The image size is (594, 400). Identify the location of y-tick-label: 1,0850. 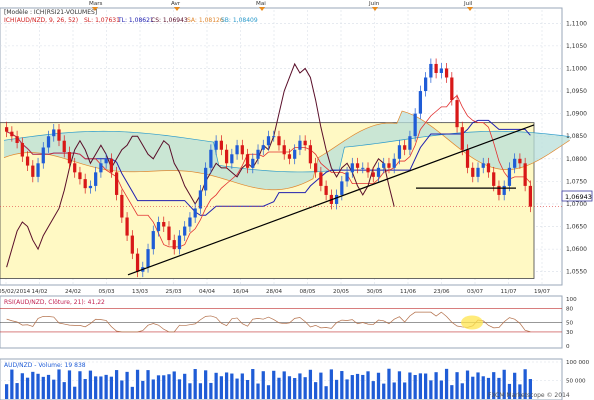
(576, 136).